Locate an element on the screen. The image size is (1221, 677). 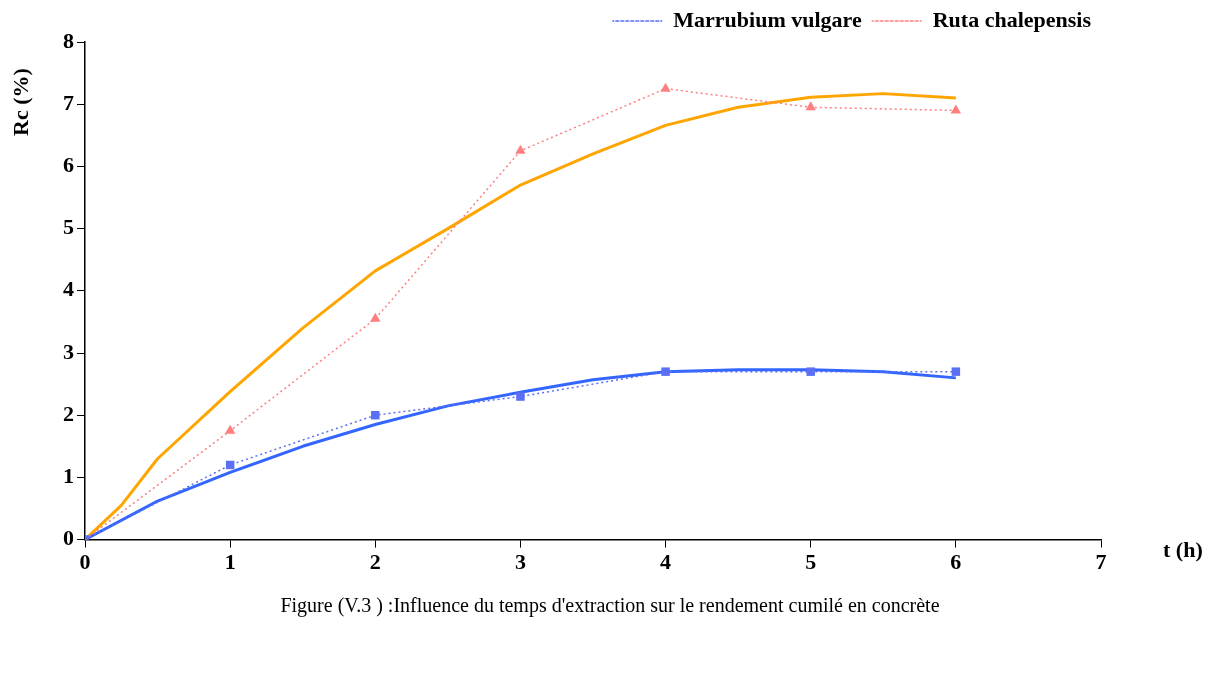
text: Figure (V.3 ) :Influence du temps d'extraction sur le rendement cumilé en concrète is located at coordinates (610, 606).